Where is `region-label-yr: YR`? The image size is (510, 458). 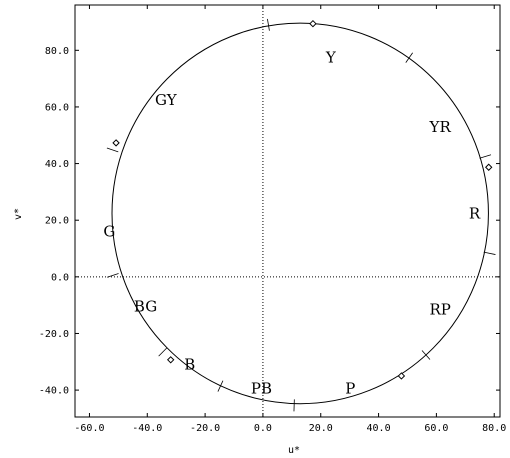
region-label-yr: YR is located at coordinates (440, 127).